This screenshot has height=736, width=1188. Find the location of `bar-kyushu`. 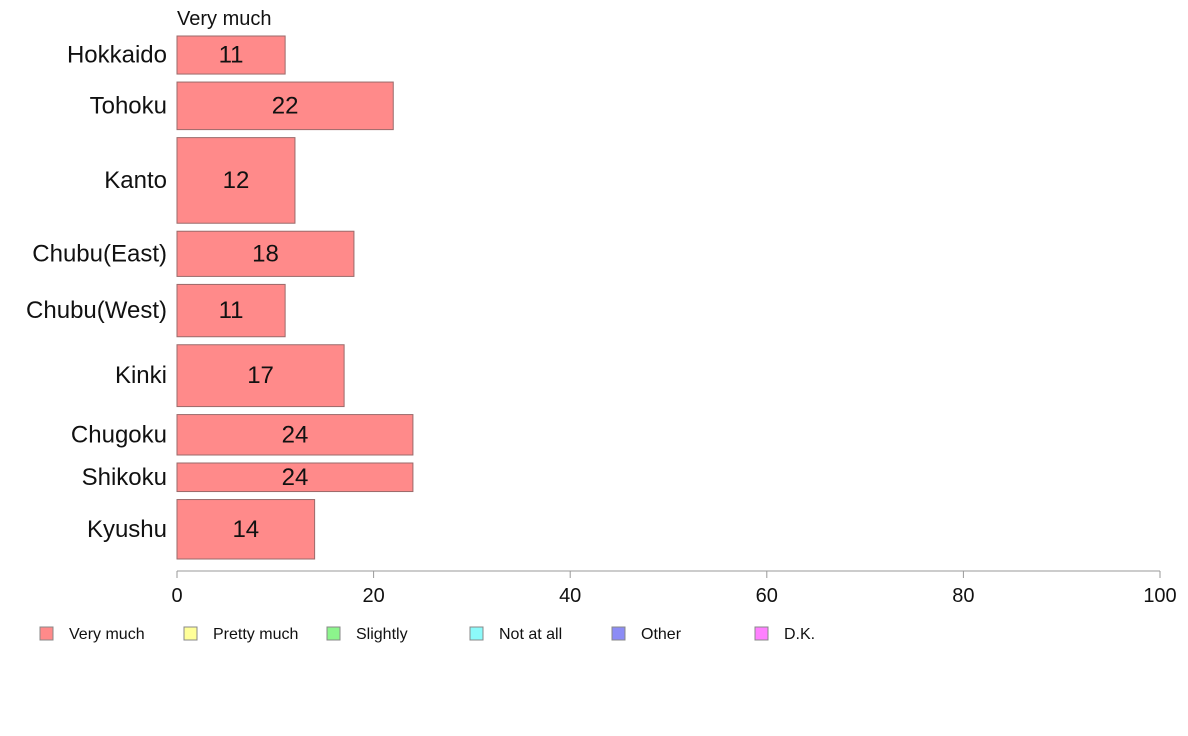

bar-kyushu is located at coordinates (246, 529).